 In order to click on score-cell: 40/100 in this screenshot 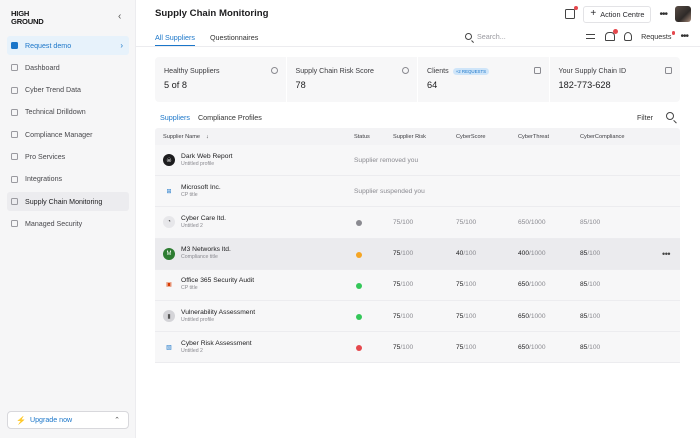, I will do `click(487, 253)`.